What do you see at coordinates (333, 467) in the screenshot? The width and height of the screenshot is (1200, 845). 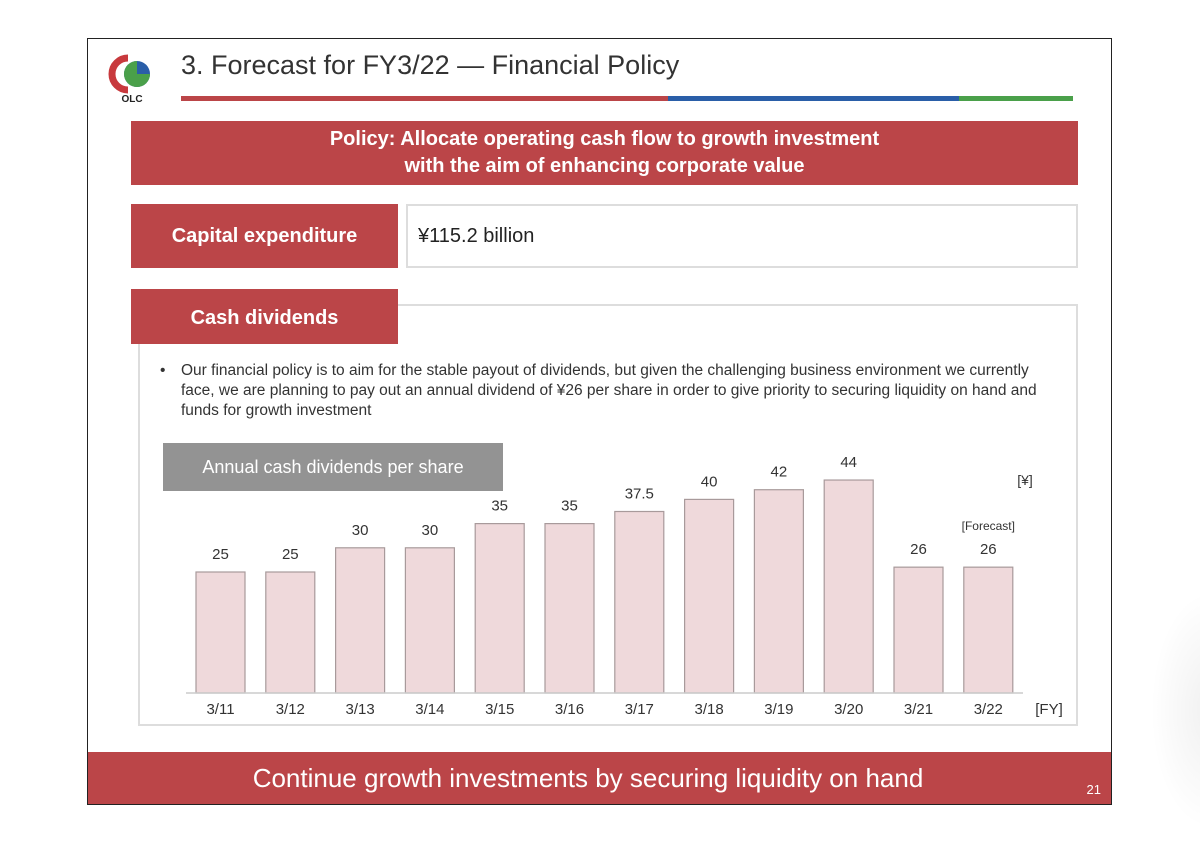 I see `chart-title: Annual cash dividends per share` at bounding box center [333, 467].